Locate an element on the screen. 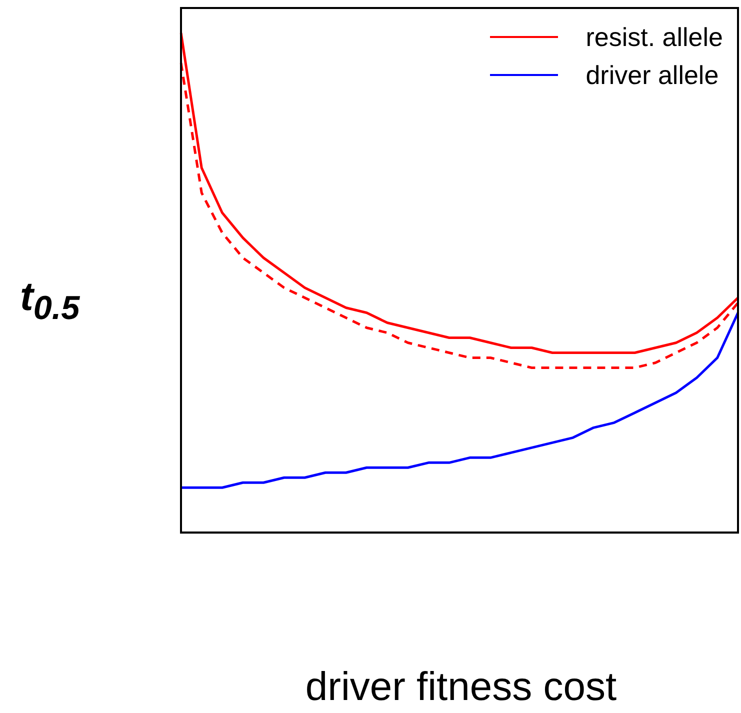 The image size is (741, 713). y-axis-title: t$_{0.5}$ is located at coordinates (50, 301).